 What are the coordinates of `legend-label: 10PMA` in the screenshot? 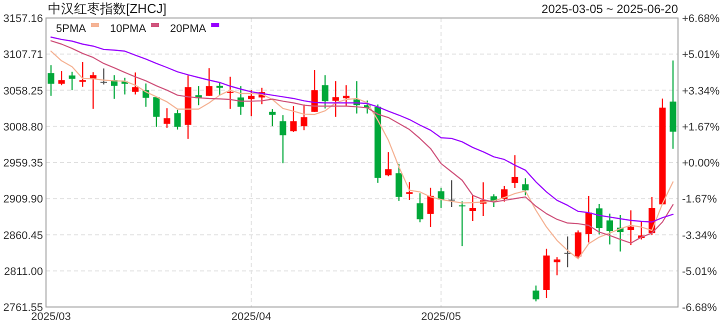 It's located at (128, 29).